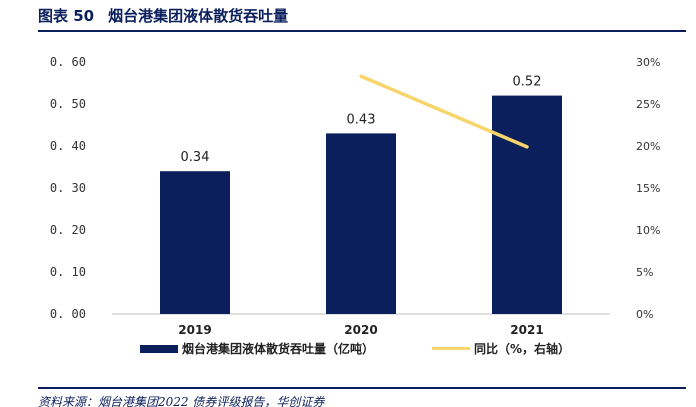  I want to click on legend-line-label: 同比（%，右轴）, so click(522, 349).